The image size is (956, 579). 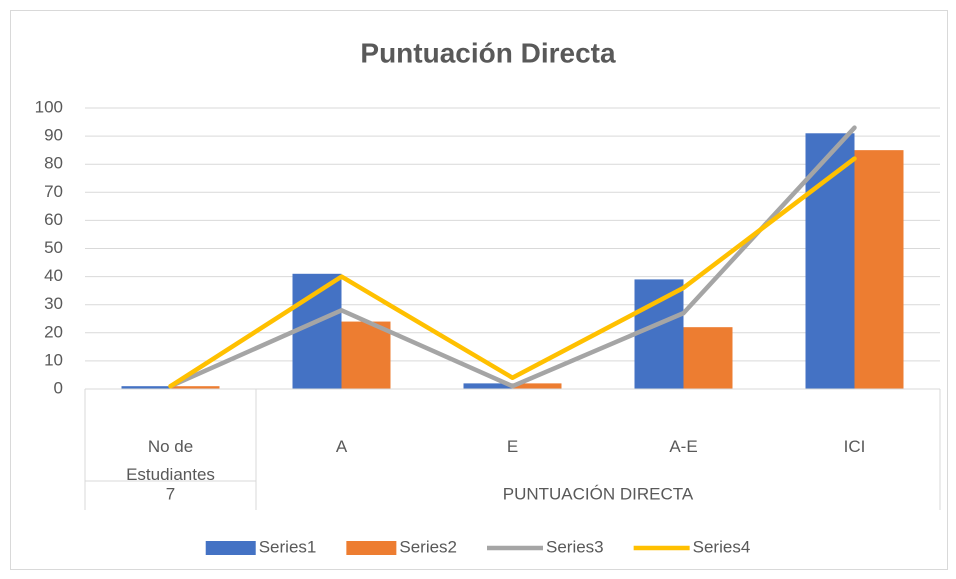 I want to click on x-tick-label: No de Estudiantes, so click(x=170, y=460).